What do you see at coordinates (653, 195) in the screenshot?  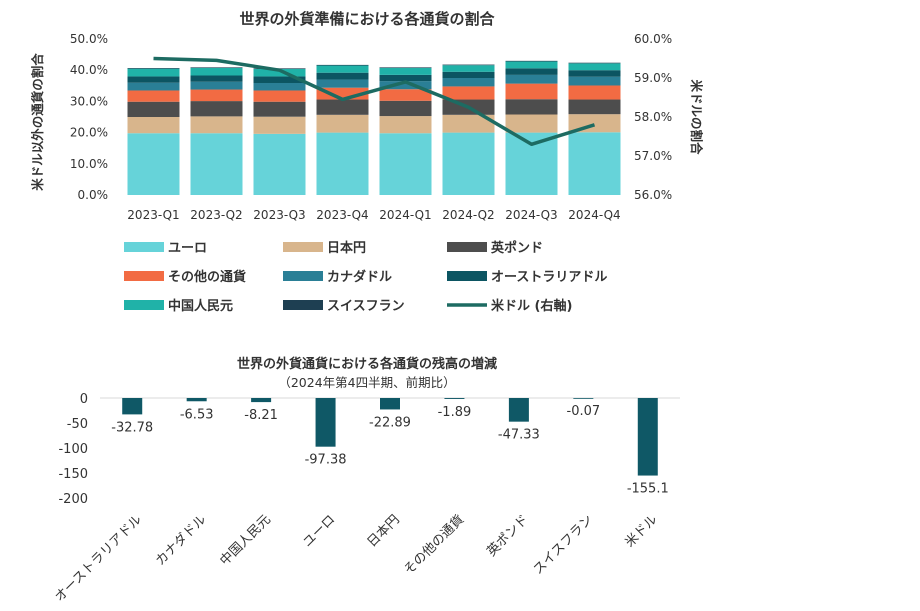 I see `chart1-y2-tick-label: 56.0%` at bounding box center [653, 195].